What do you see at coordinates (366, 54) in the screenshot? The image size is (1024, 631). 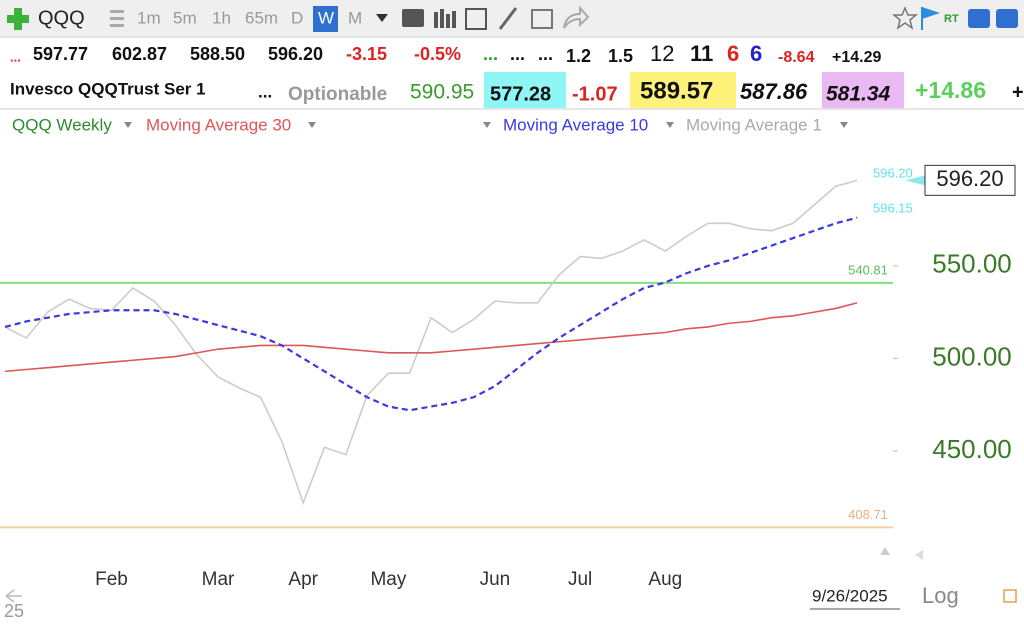 I see `quote-field: -3.15` at bounding box center [366, 54].